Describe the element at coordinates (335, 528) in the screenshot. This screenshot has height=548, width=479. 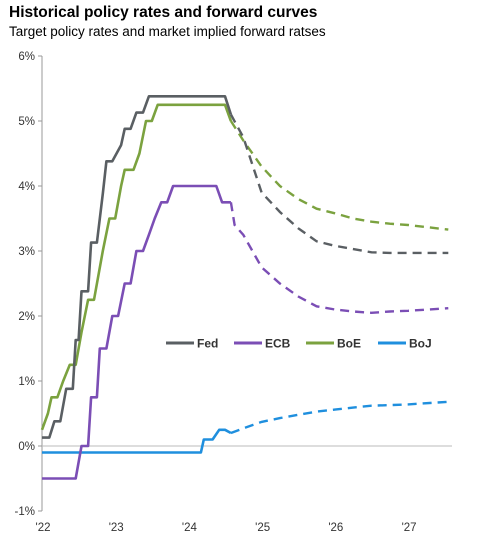
I see `x-tick-label: '26` at that location.